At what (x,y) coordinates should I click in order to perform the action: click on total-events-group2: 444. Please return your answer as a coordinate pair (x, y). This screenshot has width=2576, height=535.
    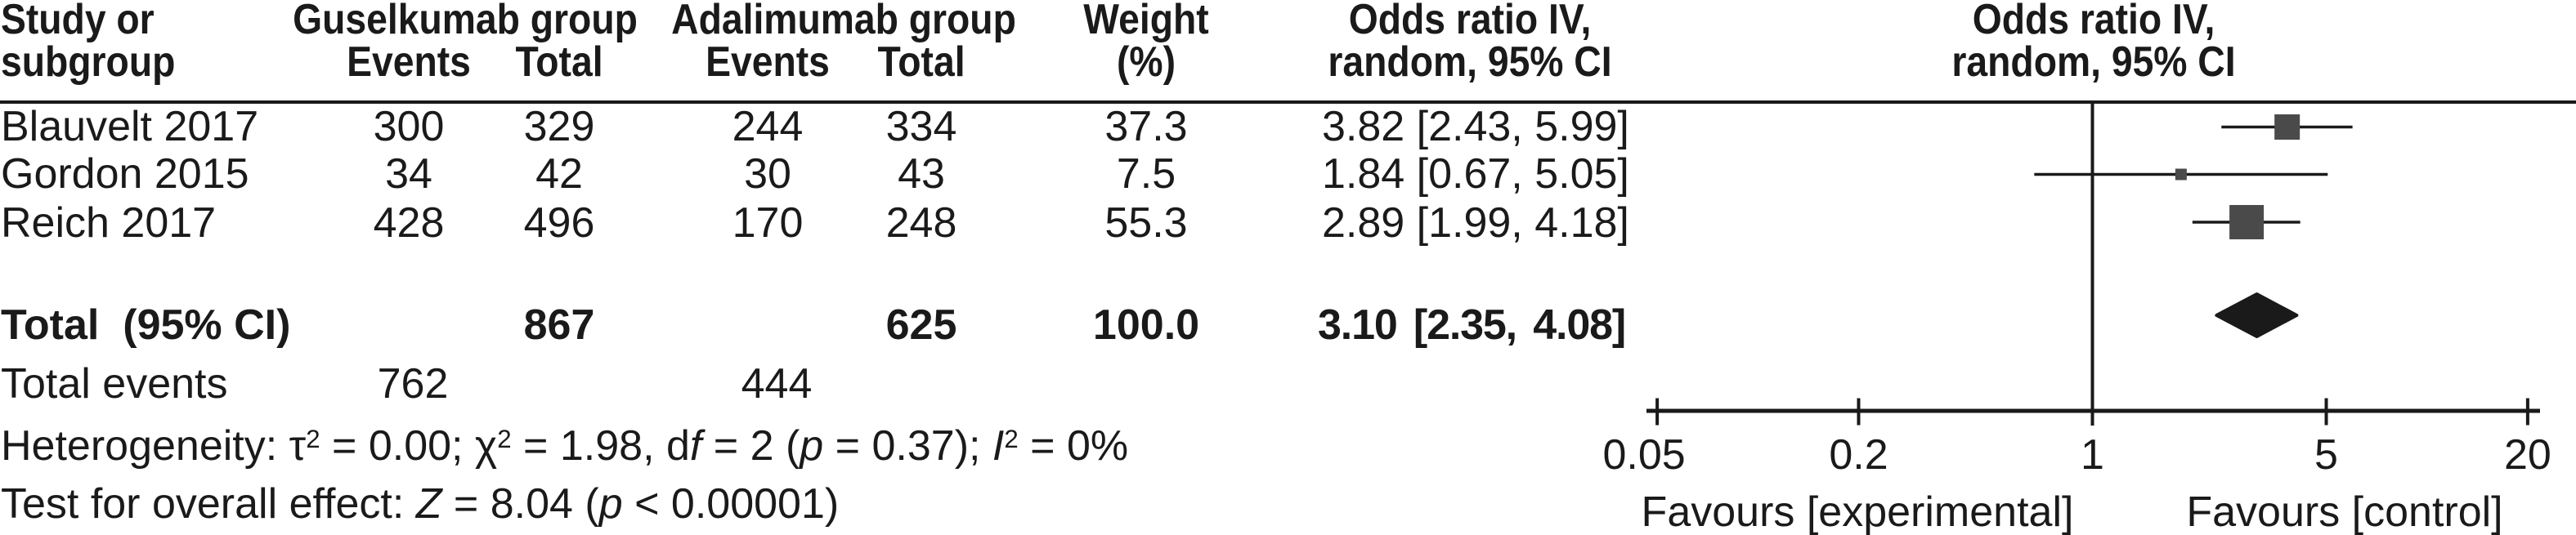
    Looking at the image, I should click on (777, 384).